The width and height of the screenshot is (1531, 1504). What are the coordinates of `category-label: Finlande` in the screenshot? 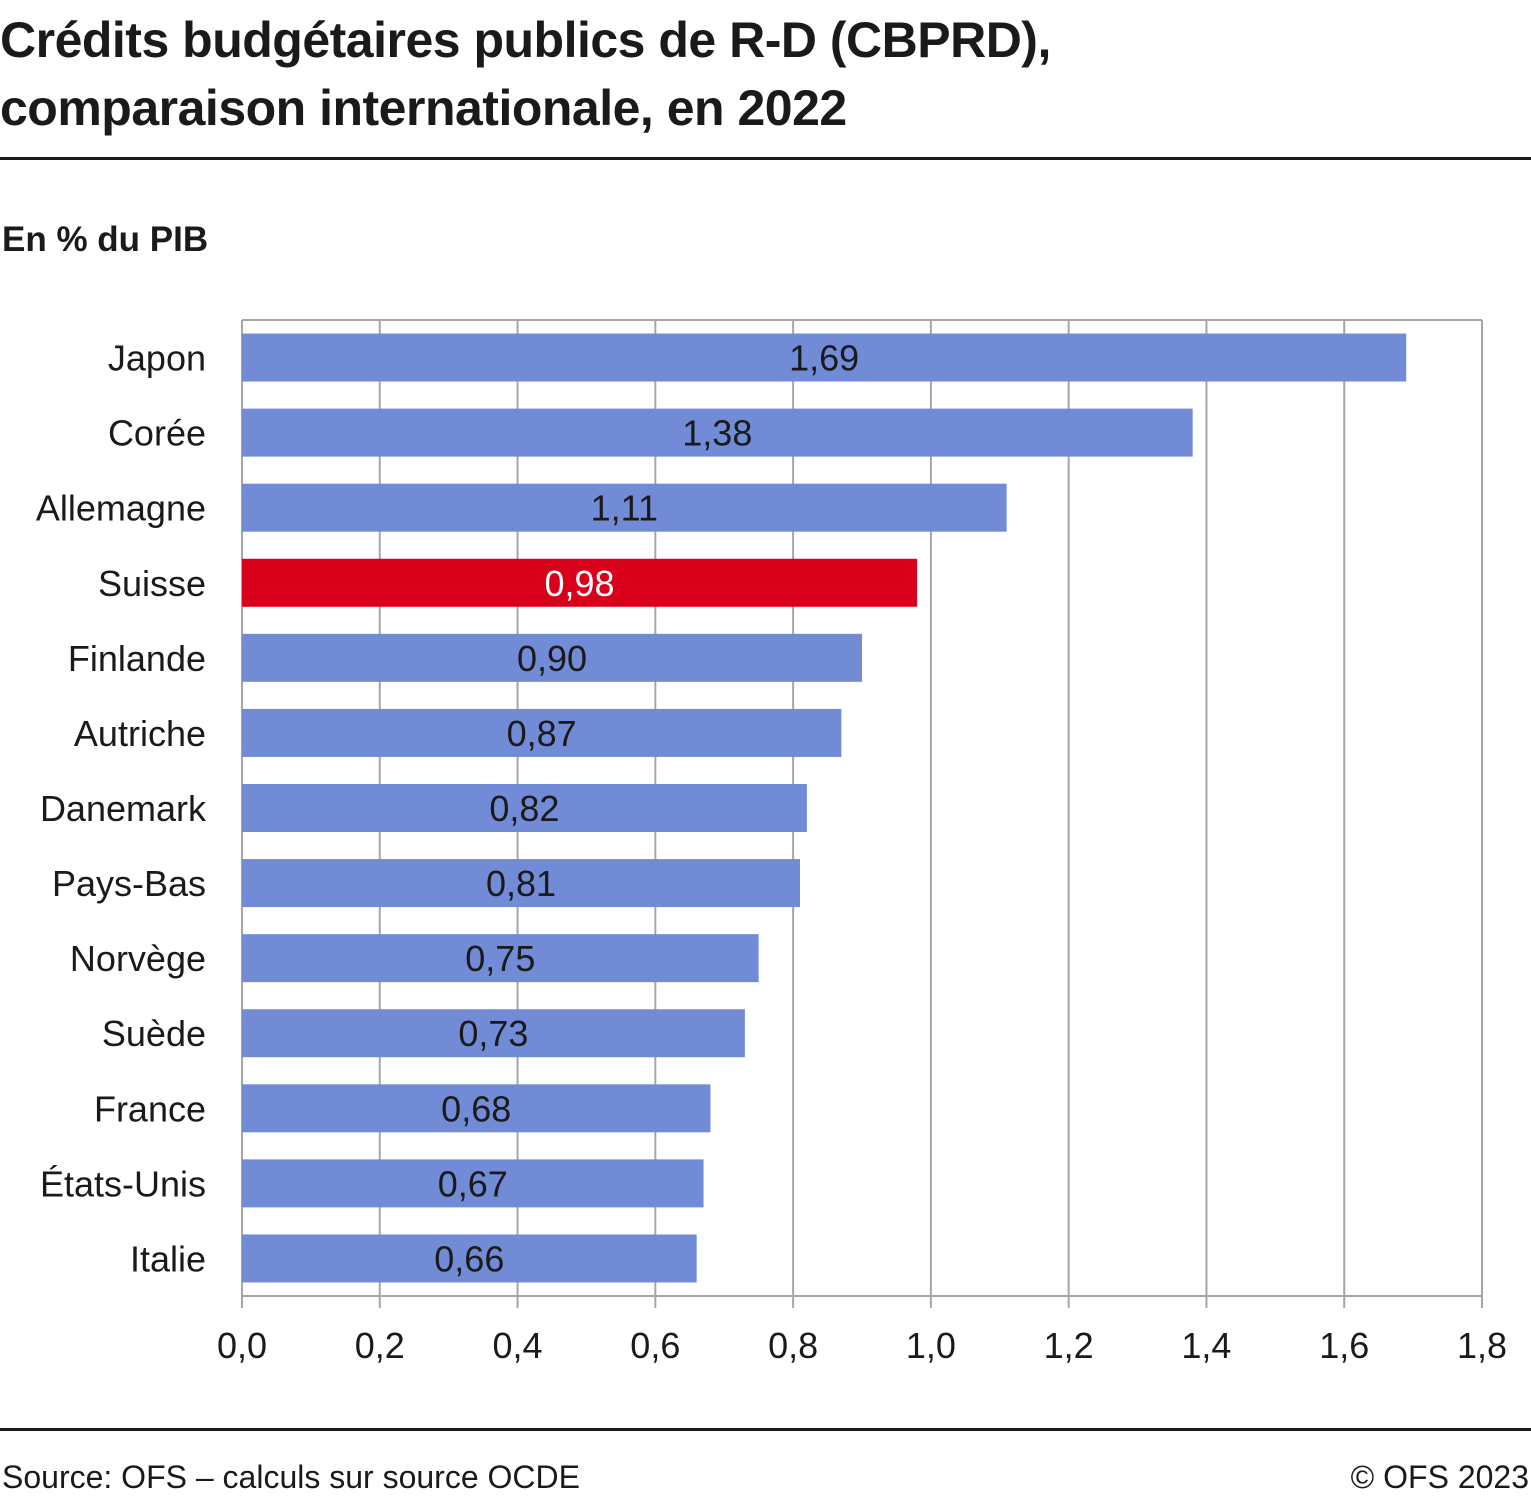 It's located at (137, 658).